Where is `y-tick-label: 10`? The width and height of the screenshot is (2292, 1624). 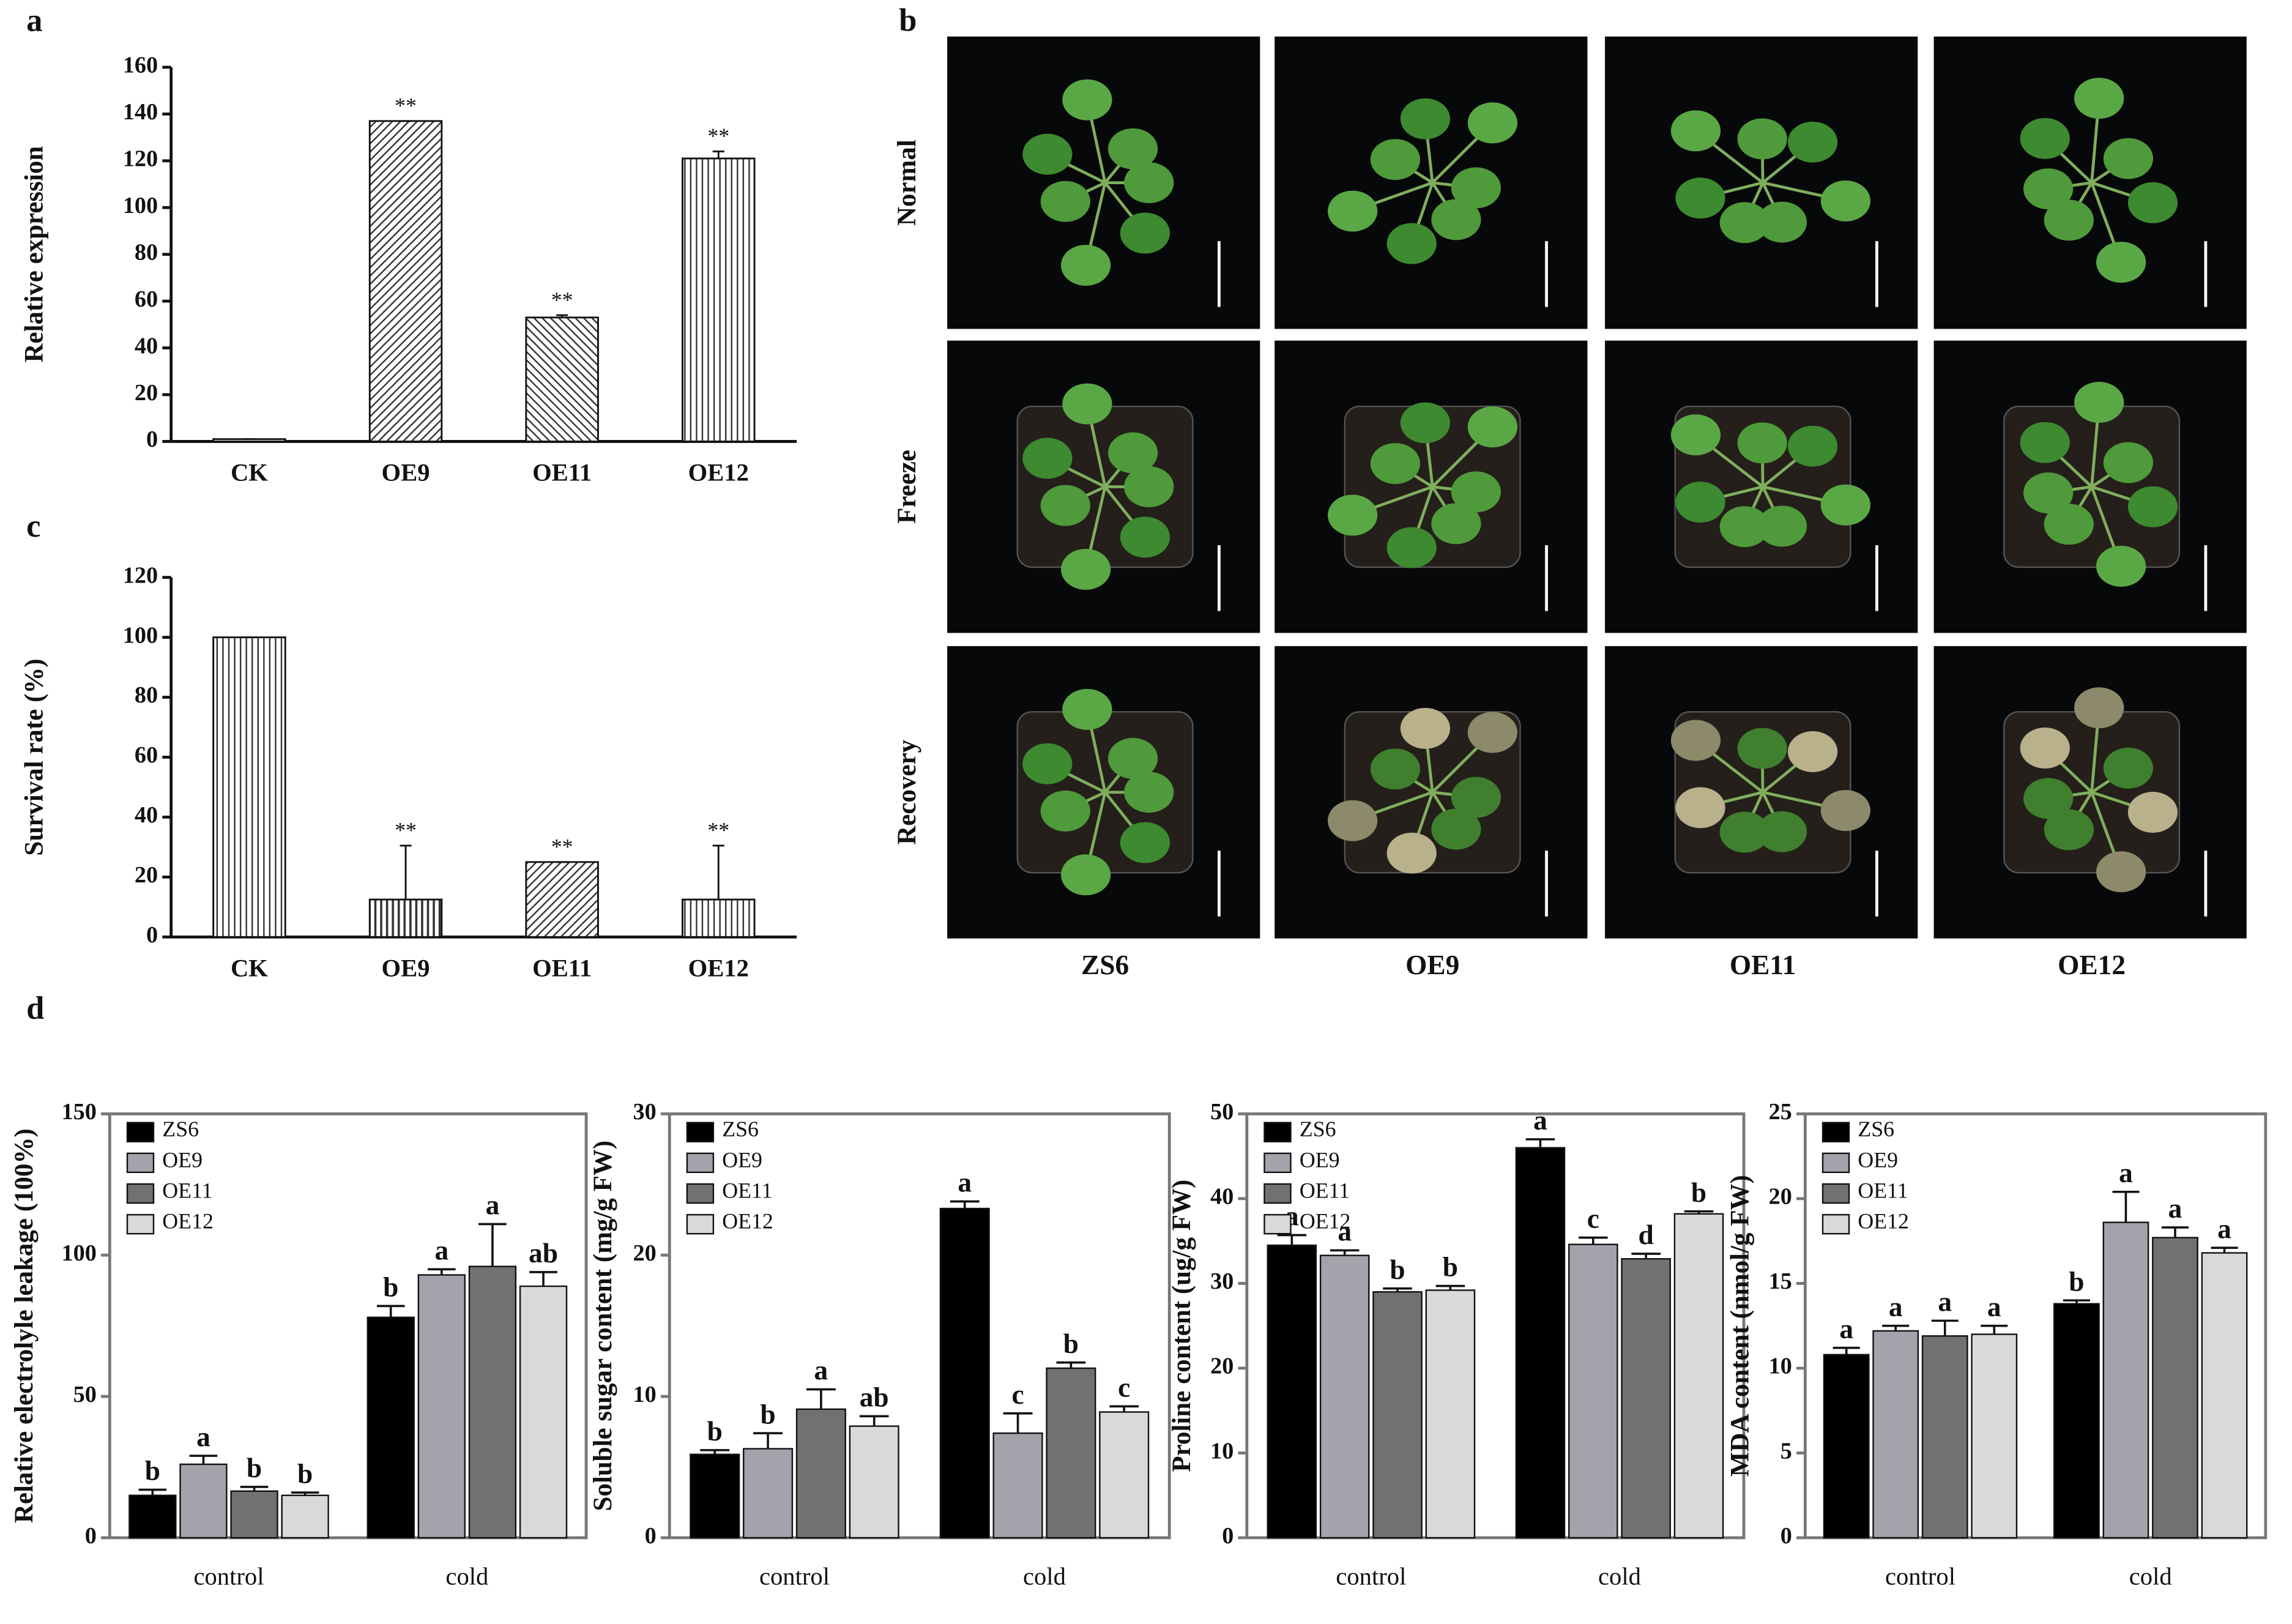 y-tick-label: 10 is located at coordinates (1781, 1367).